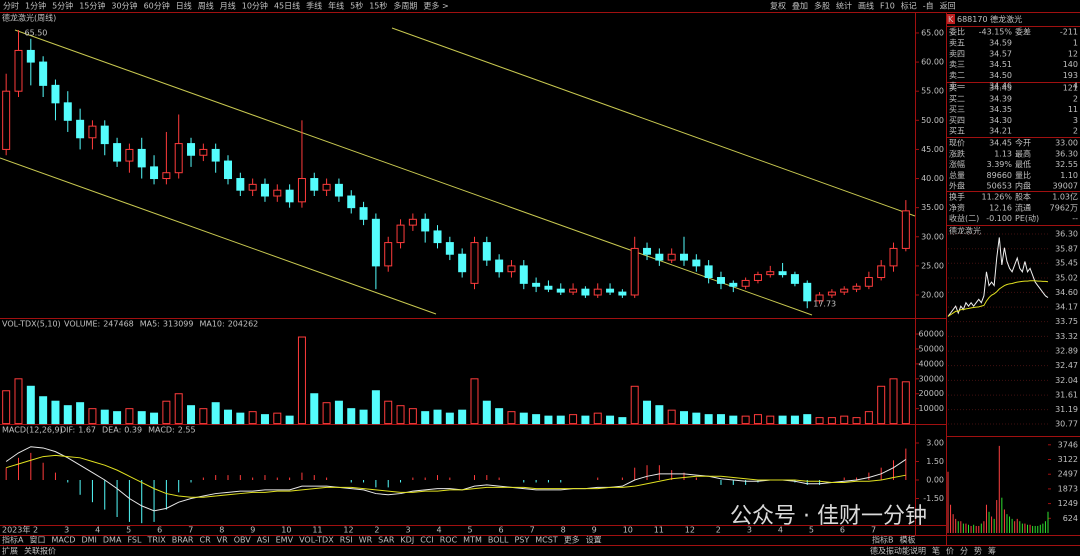 The image size is (1080, 556). I want to click on period-tab: 5秒, so click(356, 6).